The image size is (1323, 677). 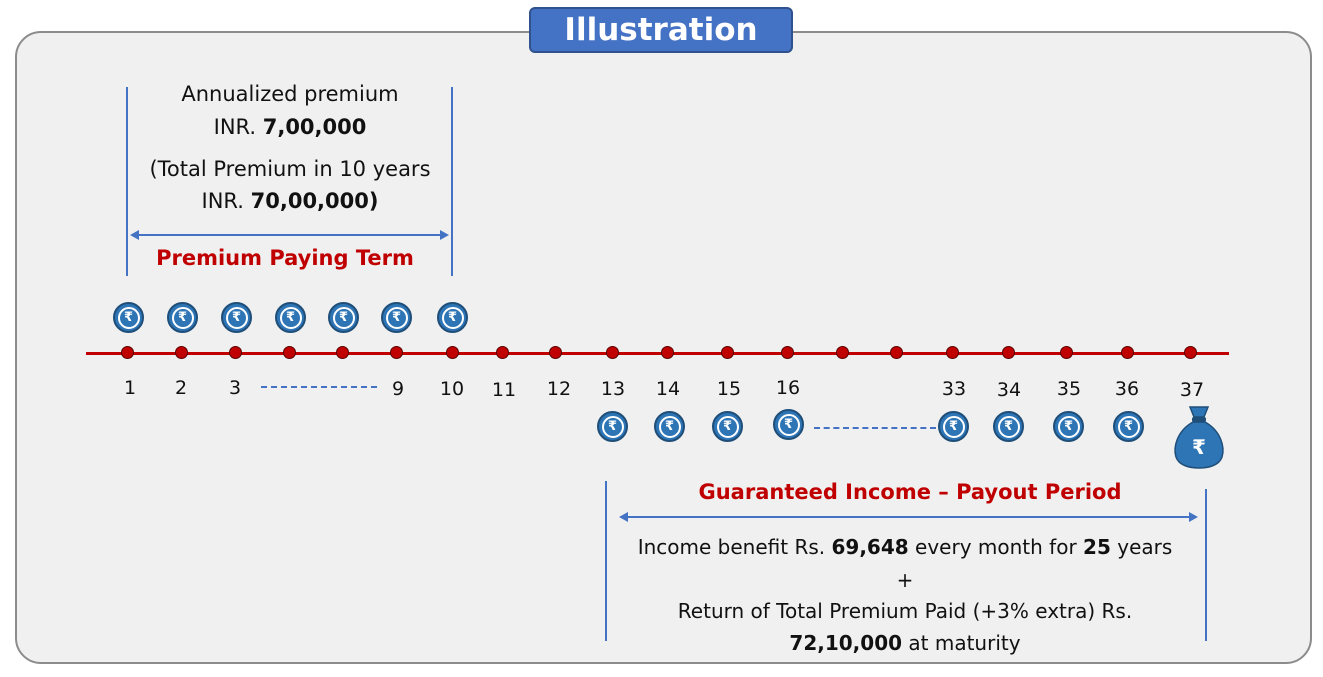 What do you see at coordinates (657, 353) in the screenshot?
I see `timeline-axis` at bounding box center [657, 353].